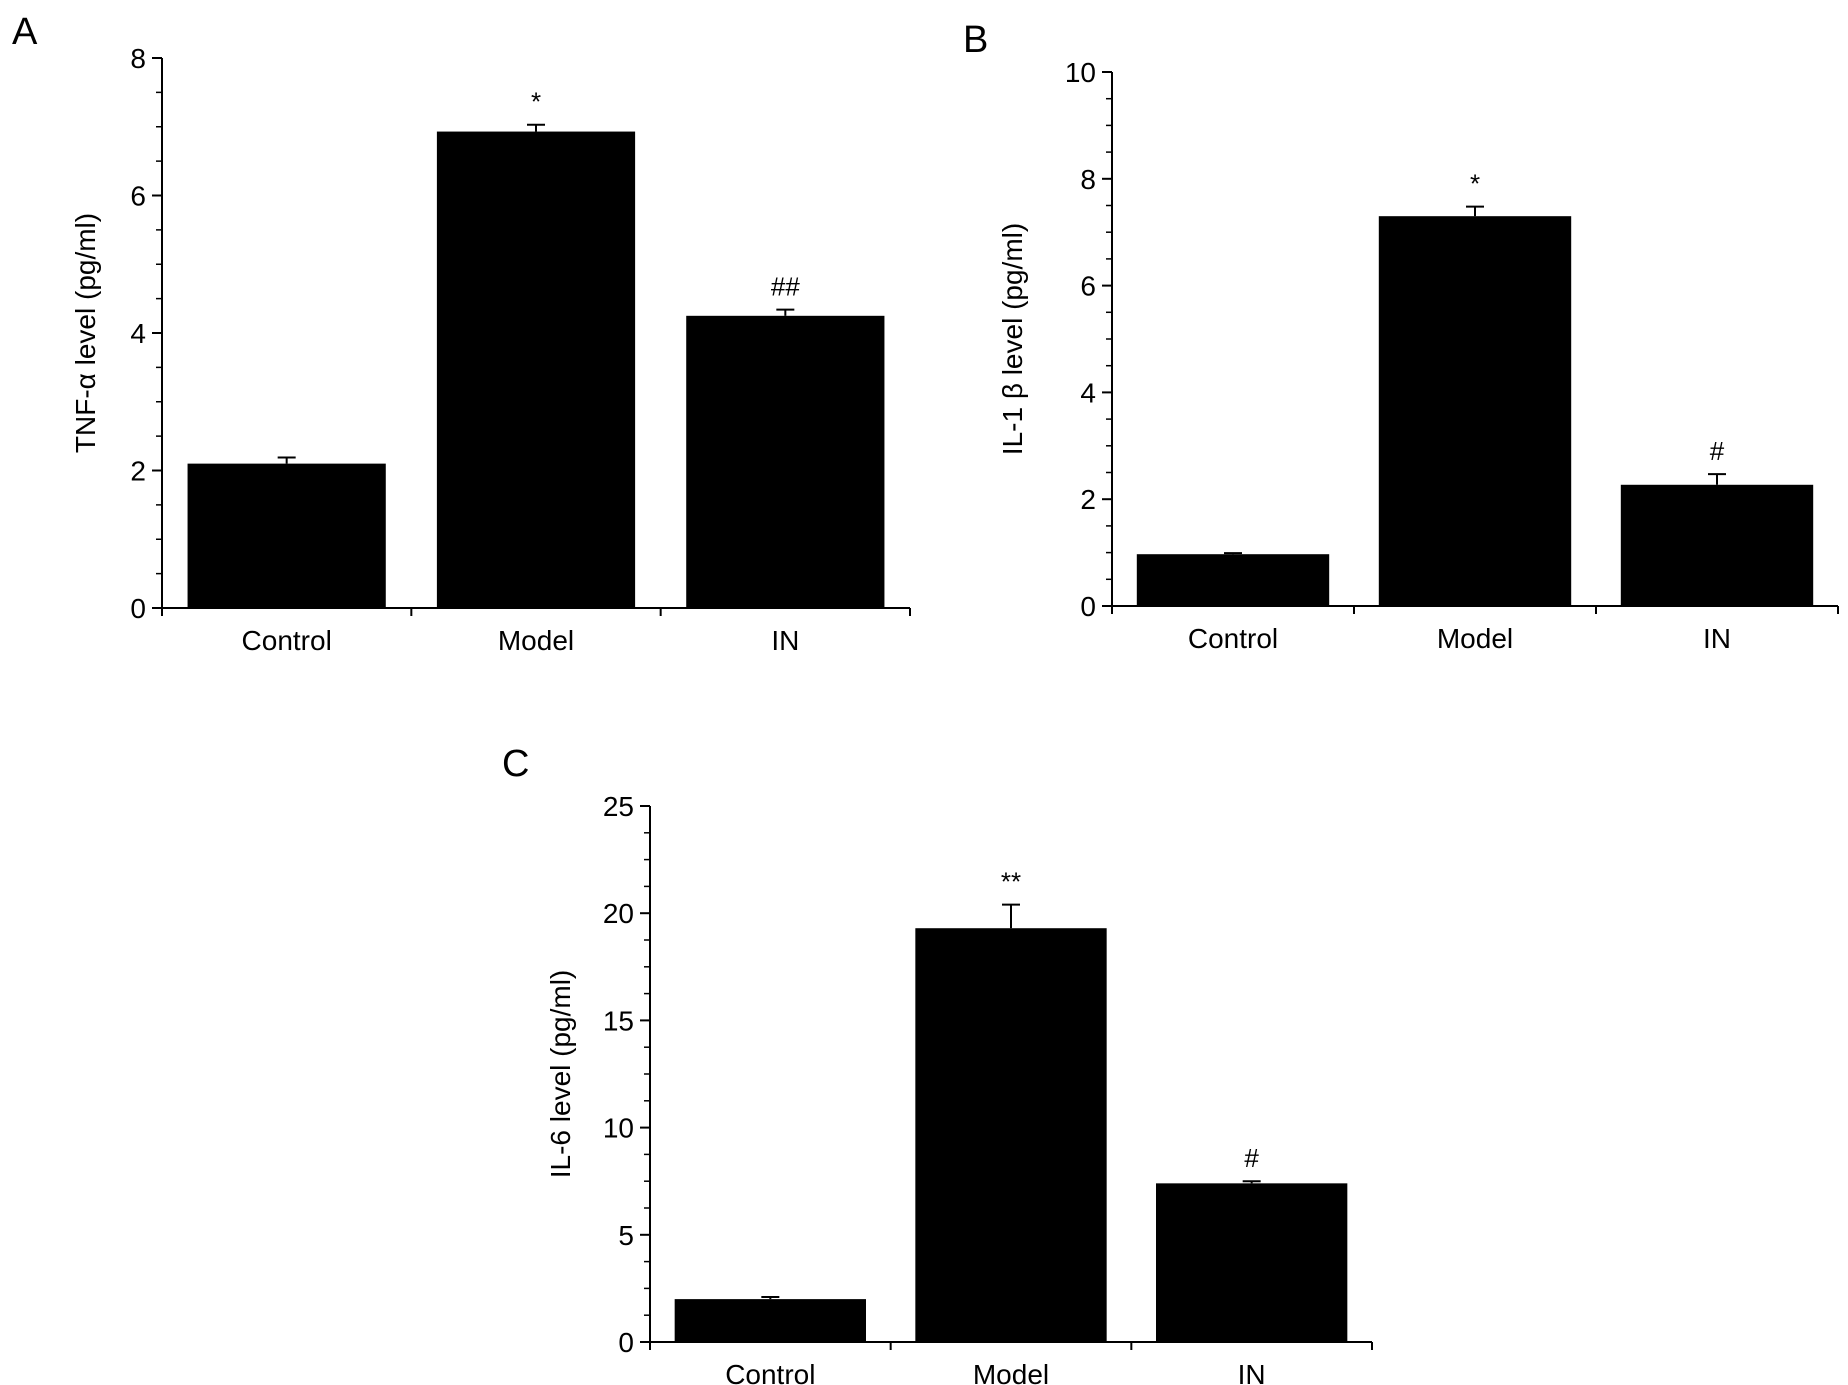 The height and width of the screenshot is (1385, 1848). I want to click on y-tick-label: 20, so click(618, 913).